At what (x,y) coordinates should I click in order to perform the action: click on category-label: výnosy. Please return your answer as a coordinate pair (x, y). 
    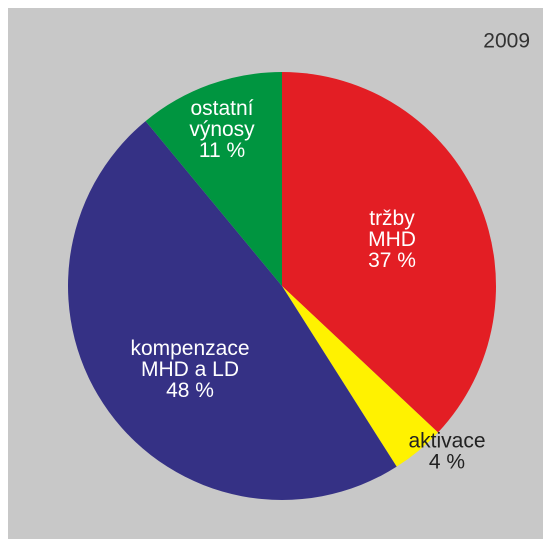
    Looking at the image, I should click on (222, 129).